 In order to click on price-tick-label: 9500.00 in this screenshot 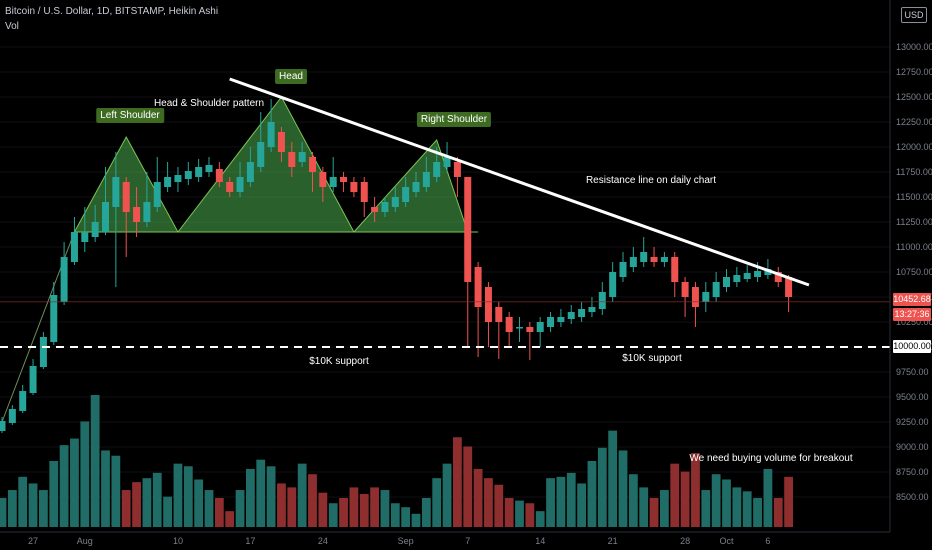, I will do `click(912, 397)`.